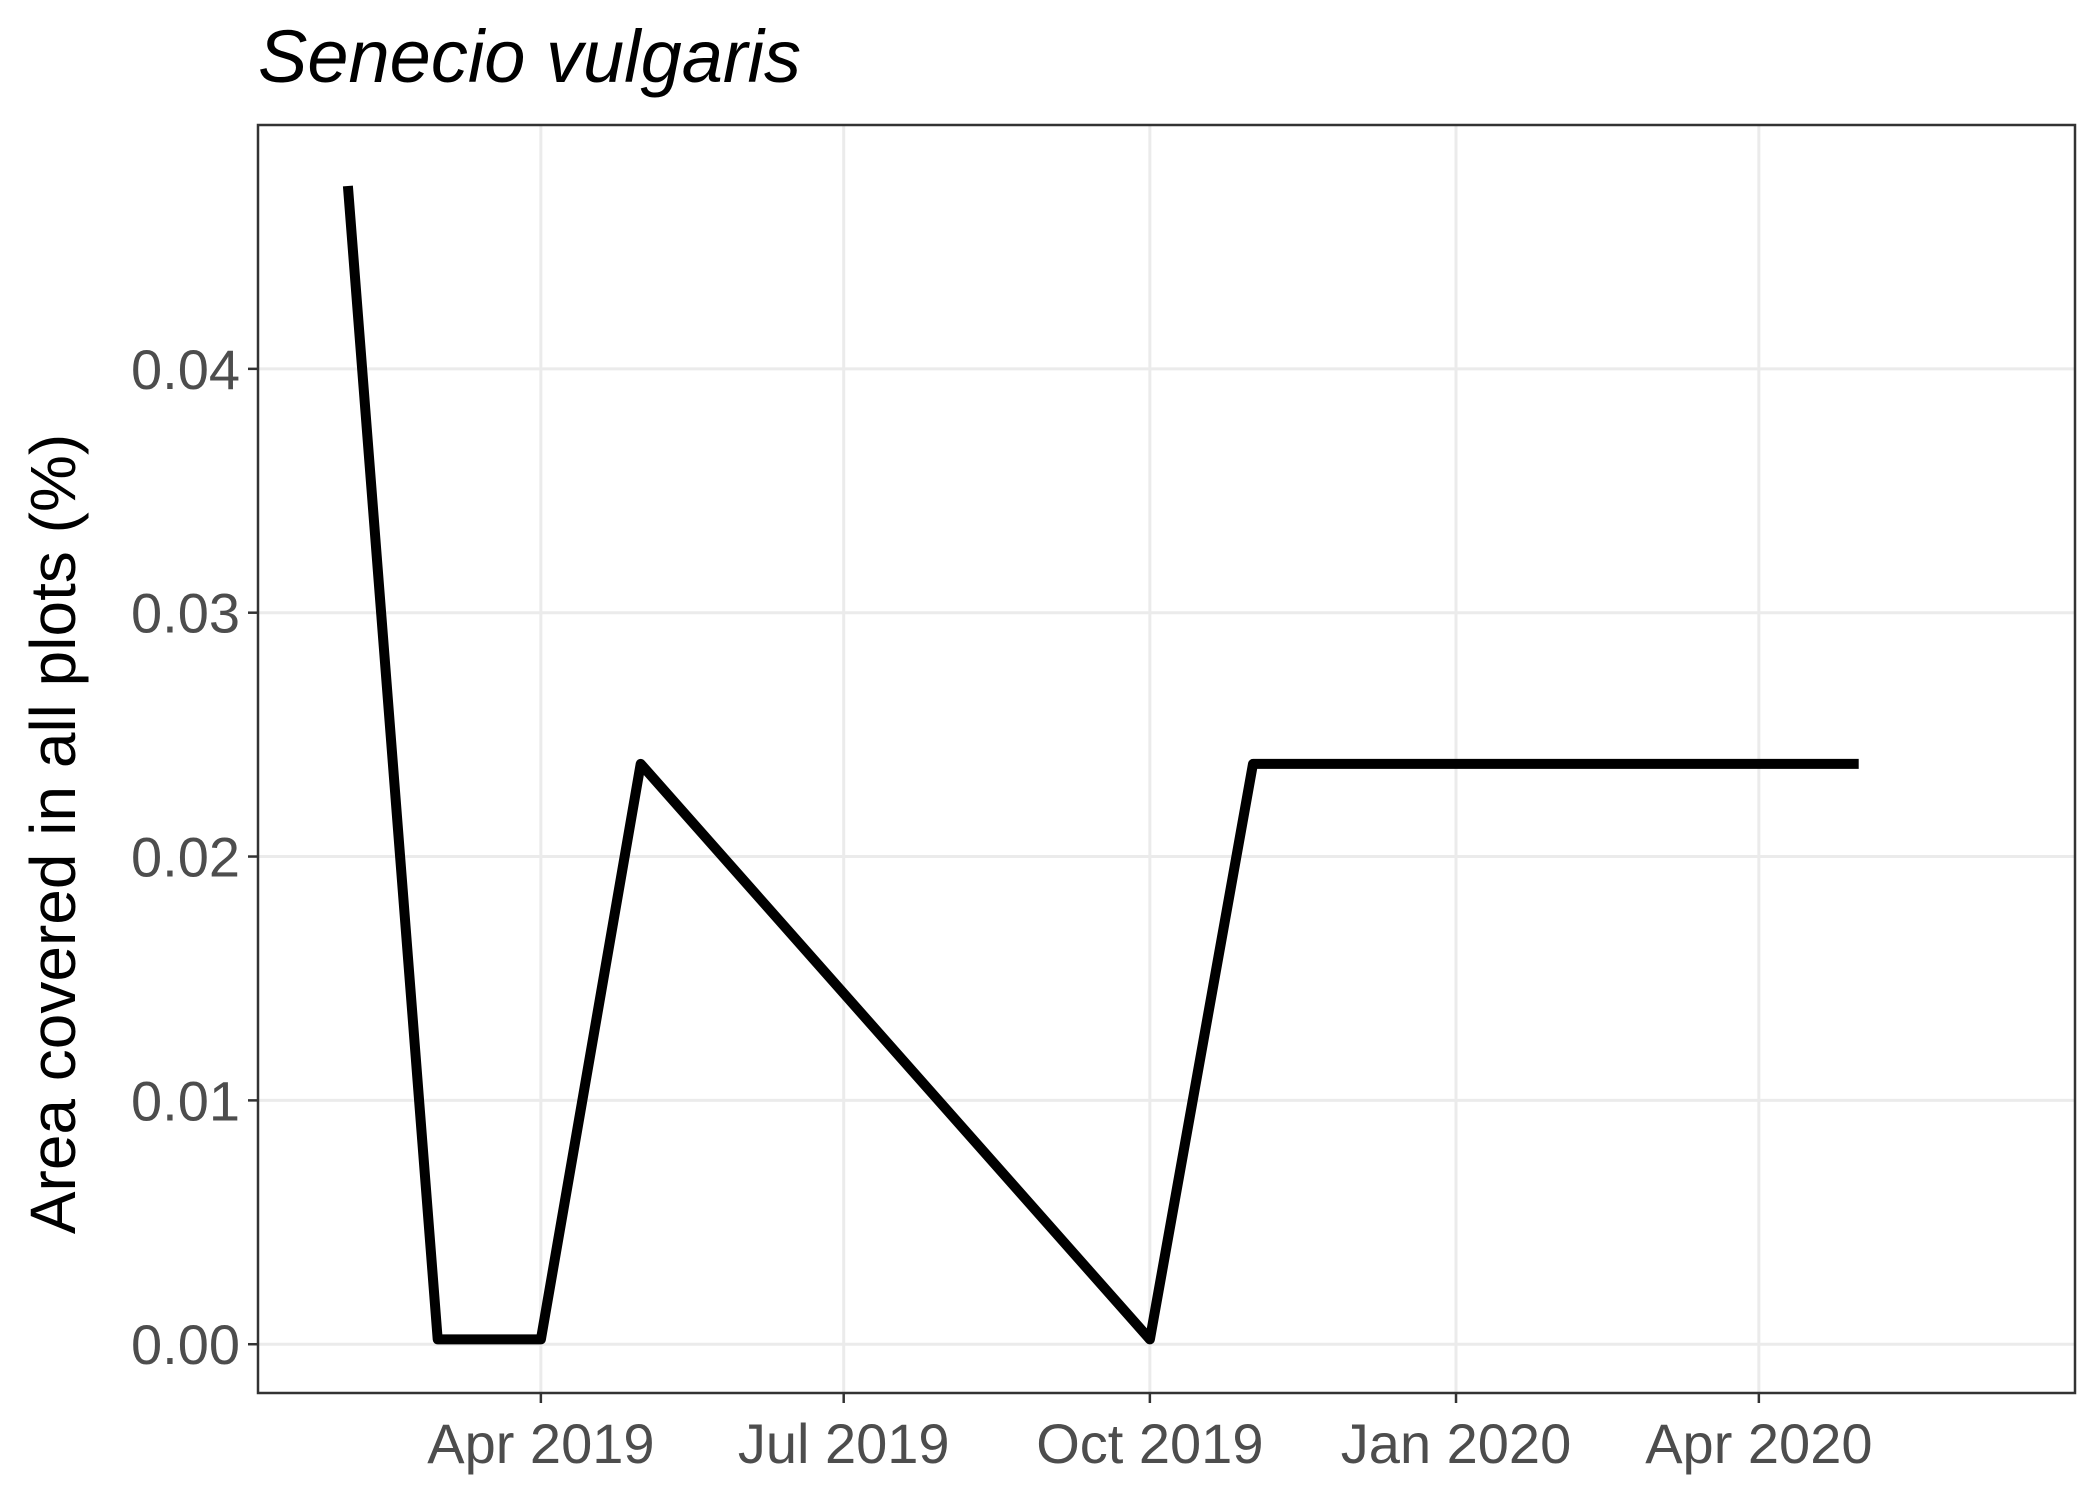  I want to click on y-tick-label: 0.02, so click(185, 857).